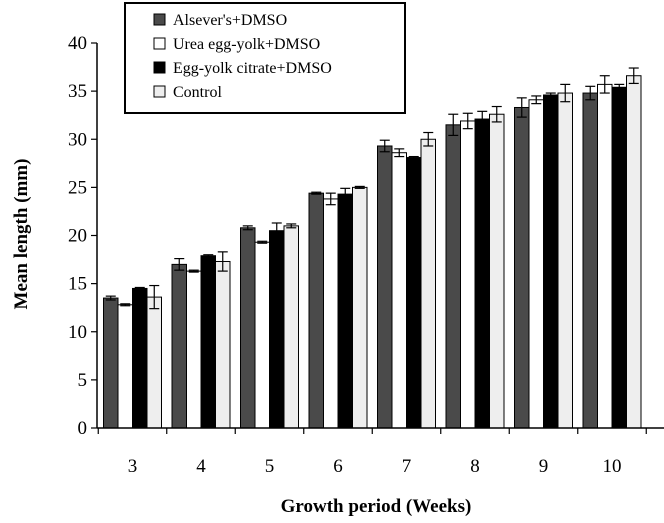  I want to click on x-tick-label: 9, so click(544, 466).